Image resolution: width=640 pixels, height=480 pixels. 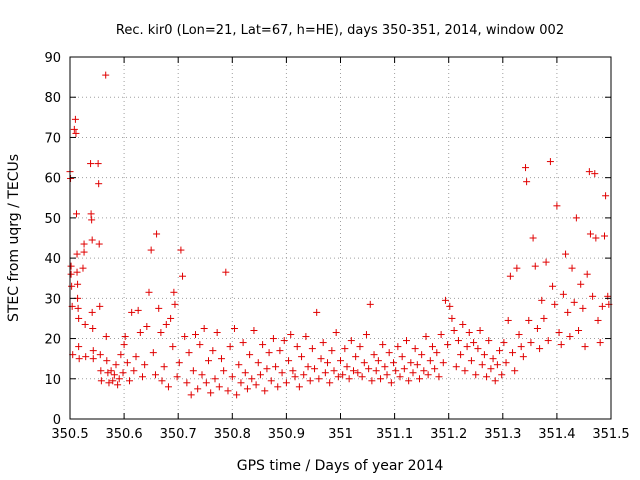 What do you see at coordinates (52, 138) in the screenshot?
I see `y-tick-label: 70` at bounding box center [52, 138].